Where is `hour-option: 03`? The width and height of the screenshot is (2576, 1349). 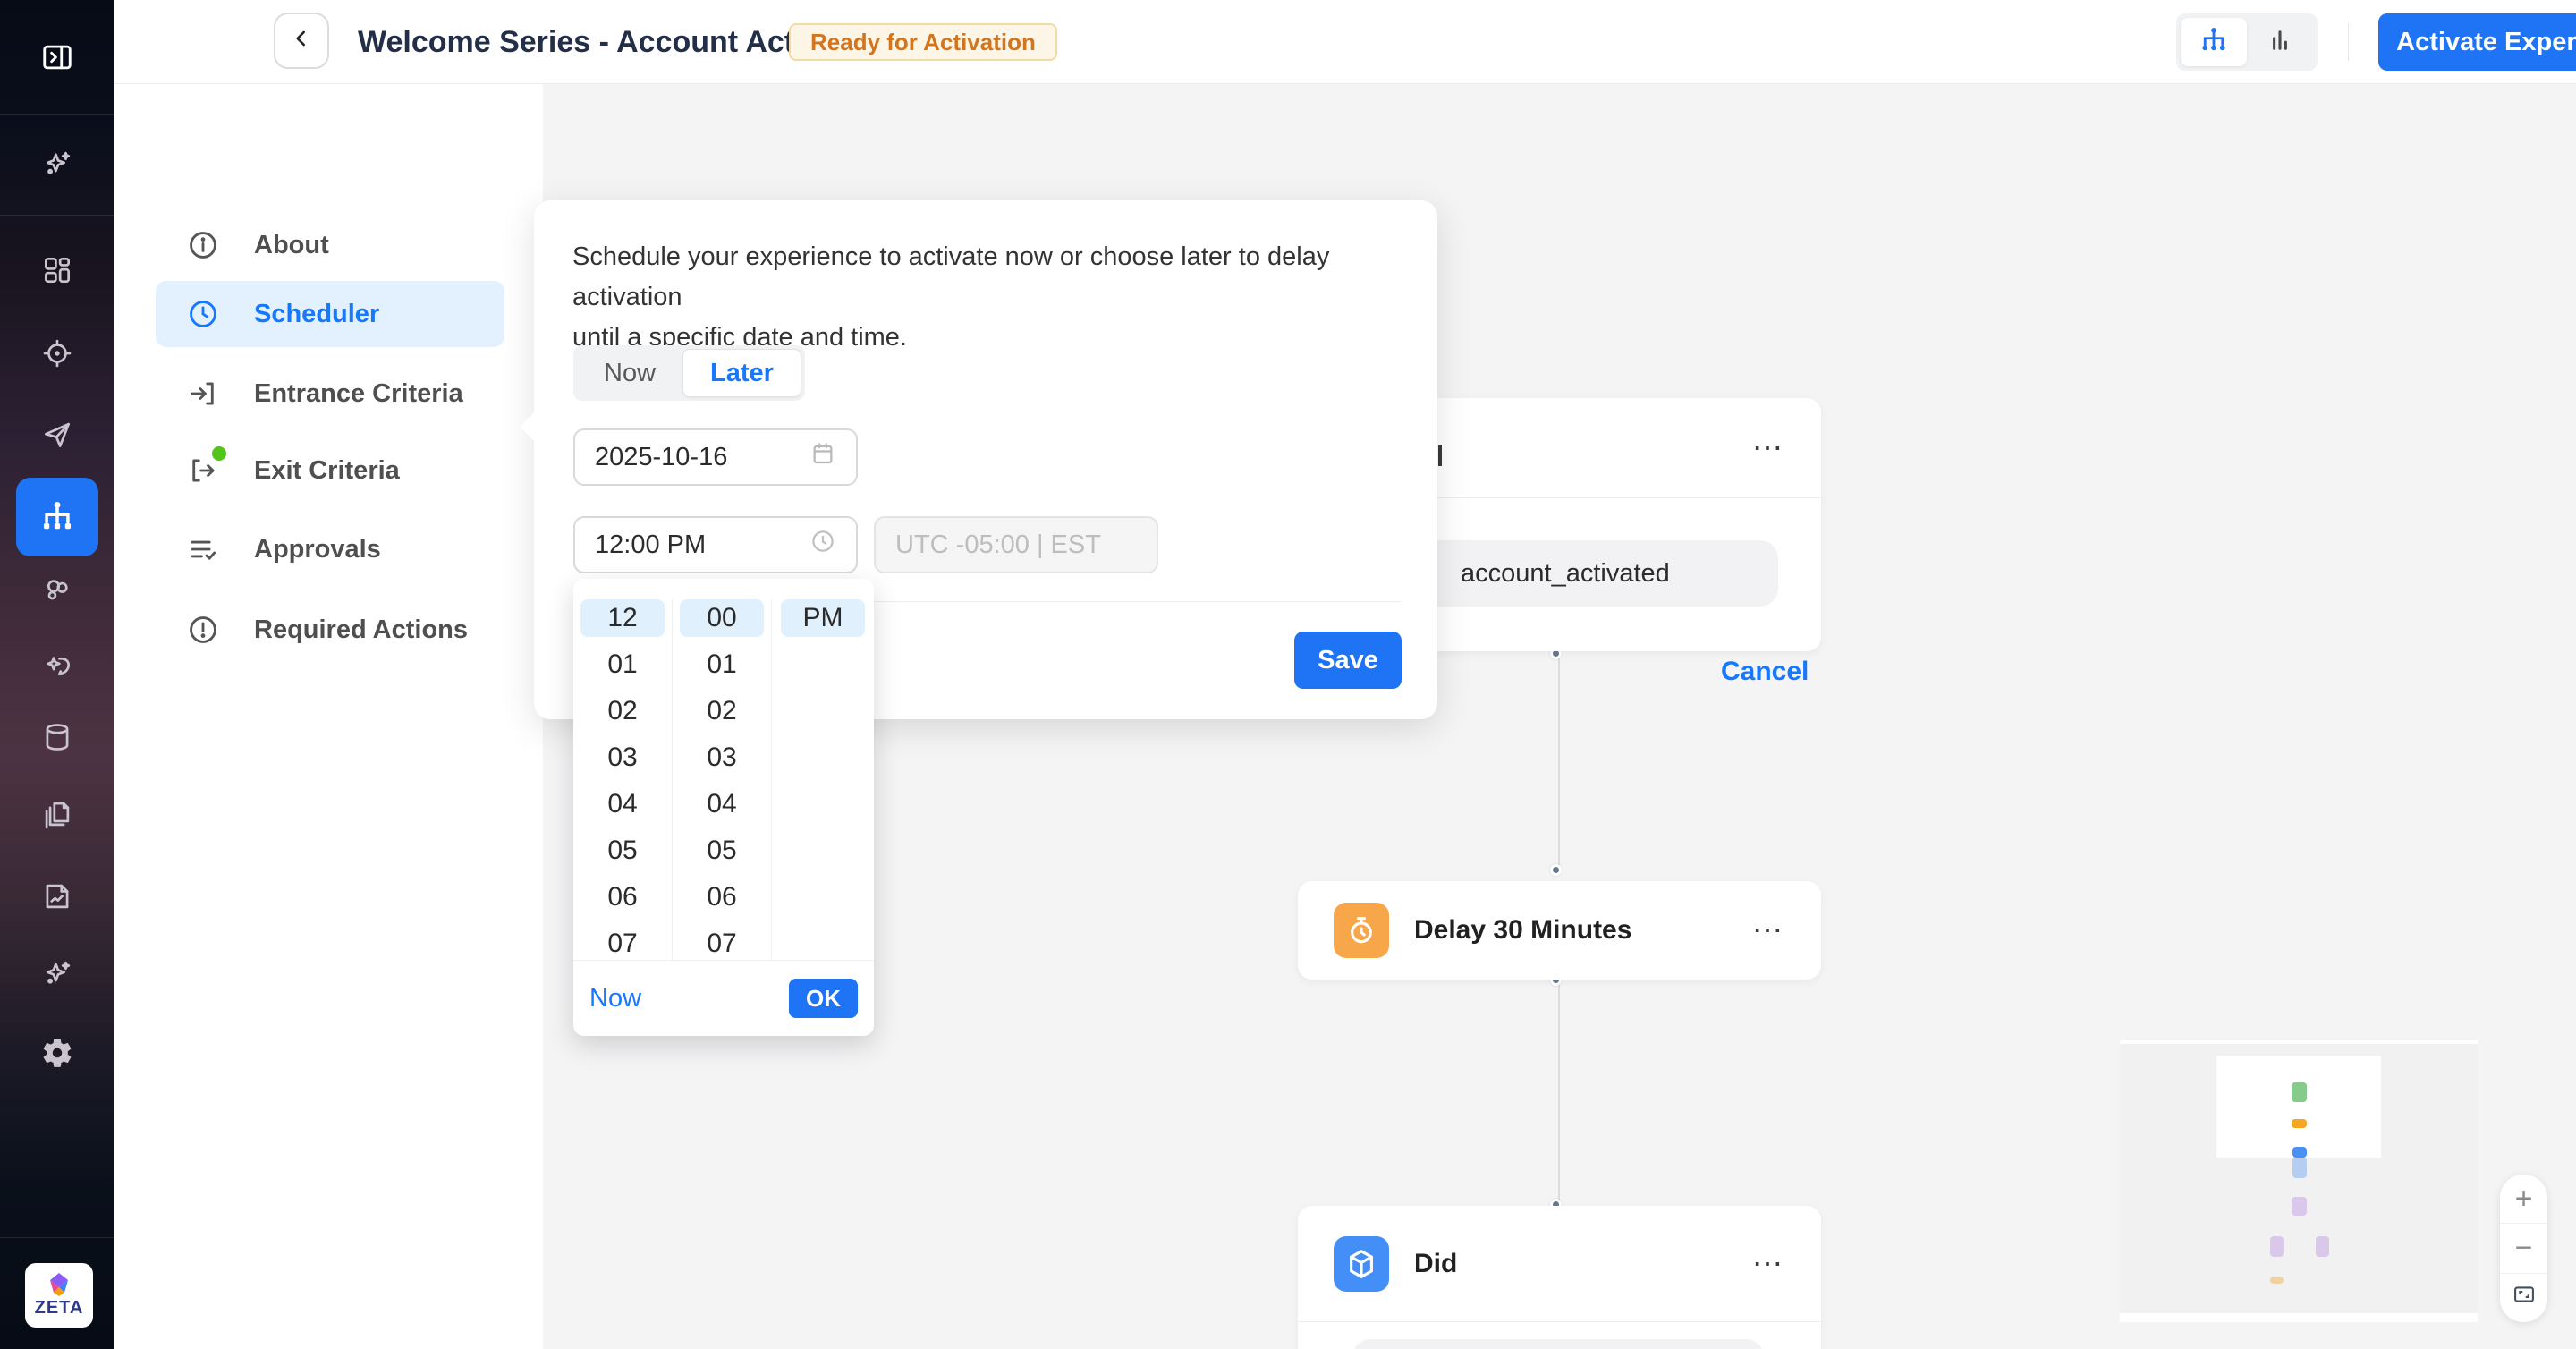
hour-option: 03 is located at coordinates (622, 757).